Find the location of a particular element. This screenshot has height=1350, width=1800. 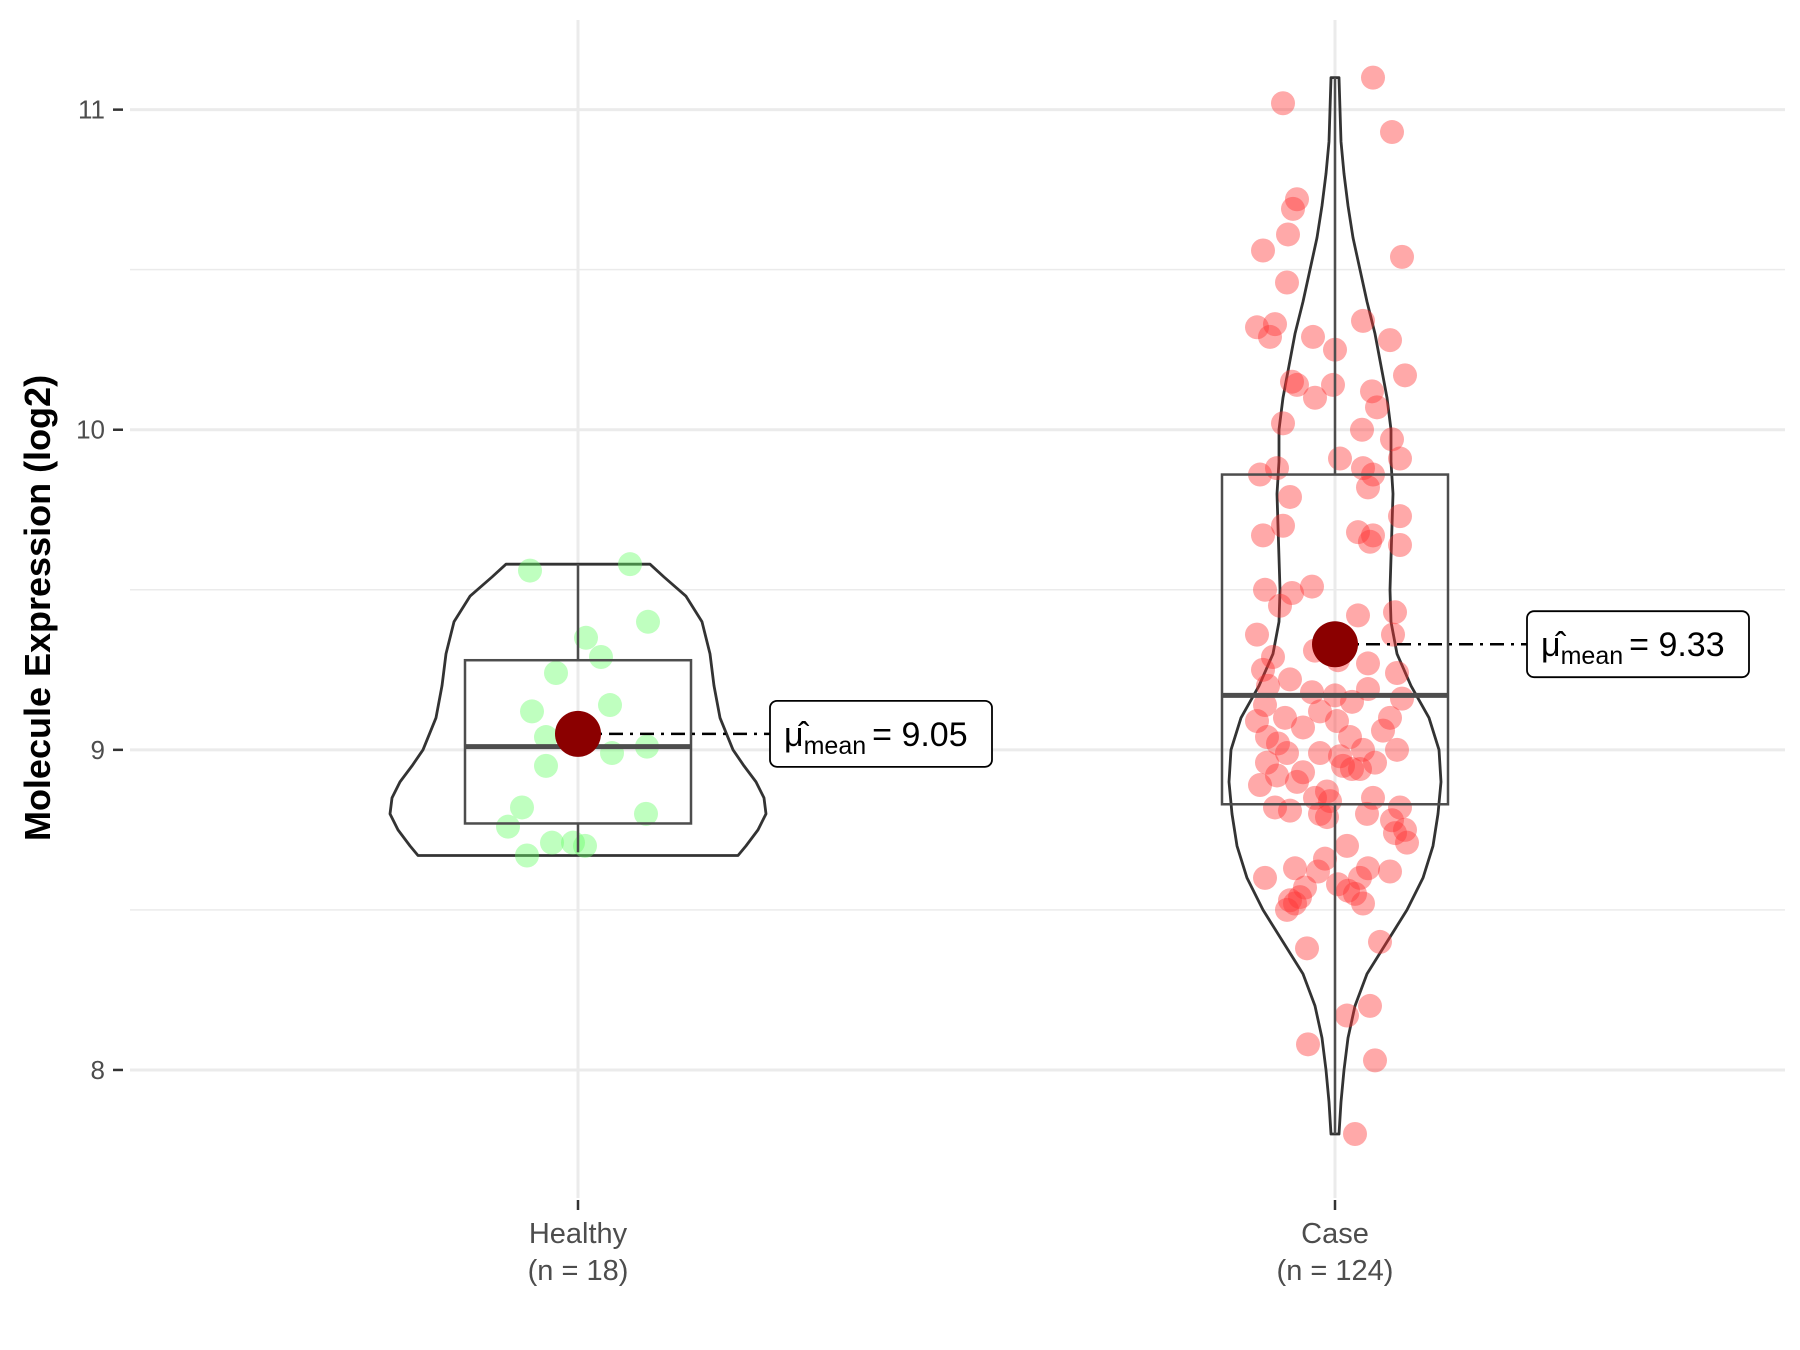

healthy-violin is located at coordinates (578, 709).